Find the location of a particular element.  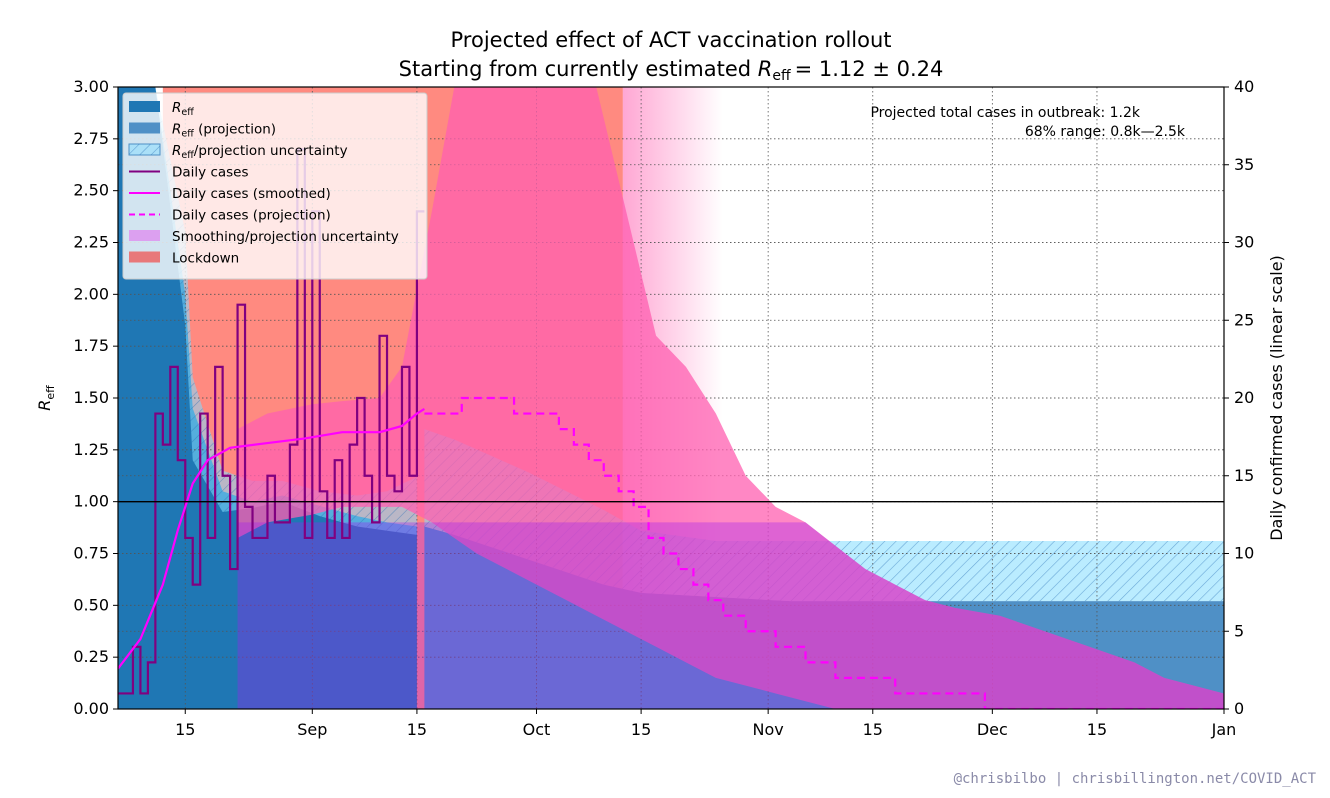

y-left-tick-label: 3.00 is located at coordinates (91, 86).